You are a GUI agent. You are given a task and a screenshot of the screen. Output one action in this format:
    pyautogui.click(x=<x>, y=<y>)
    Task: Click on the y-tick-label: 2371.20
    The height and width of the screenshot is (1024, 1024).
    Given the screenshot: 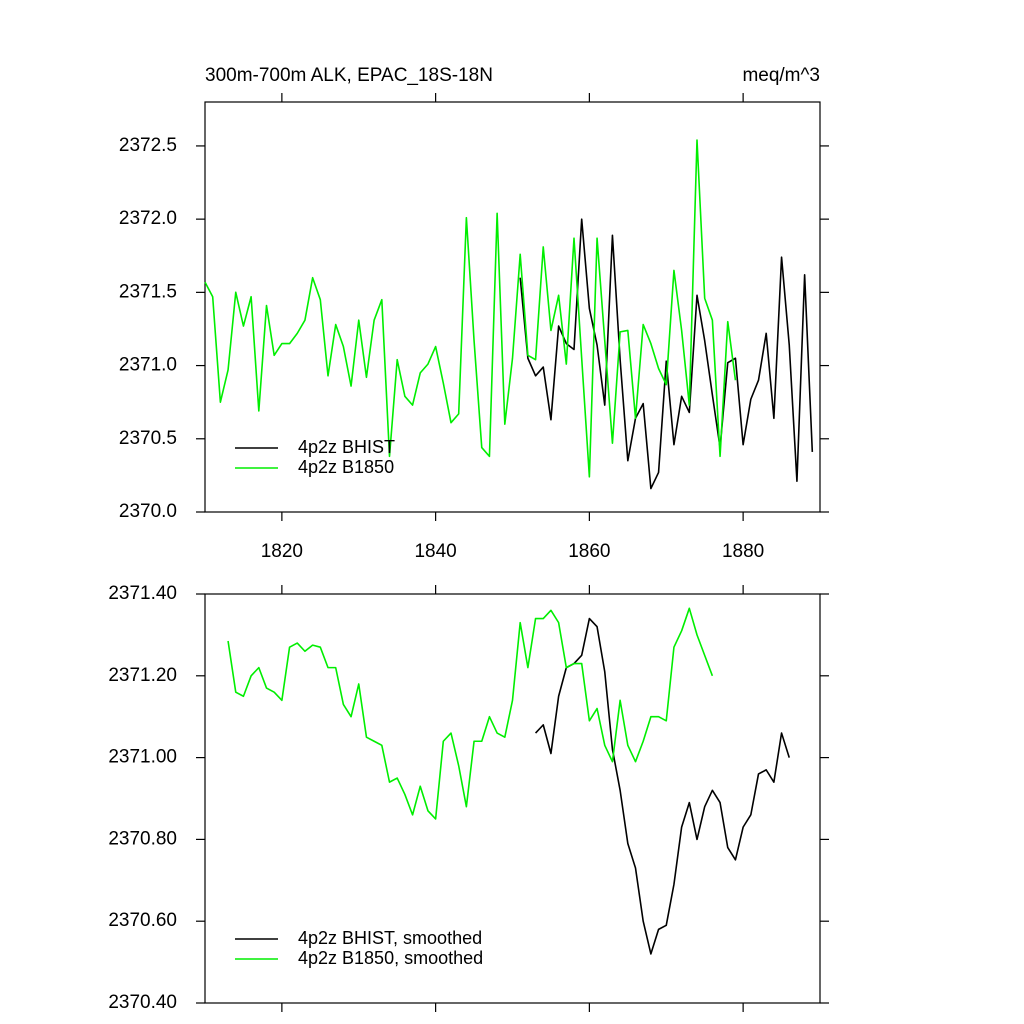 What is the action you would take?
    pyautogui.click(x=142, y=675)
    